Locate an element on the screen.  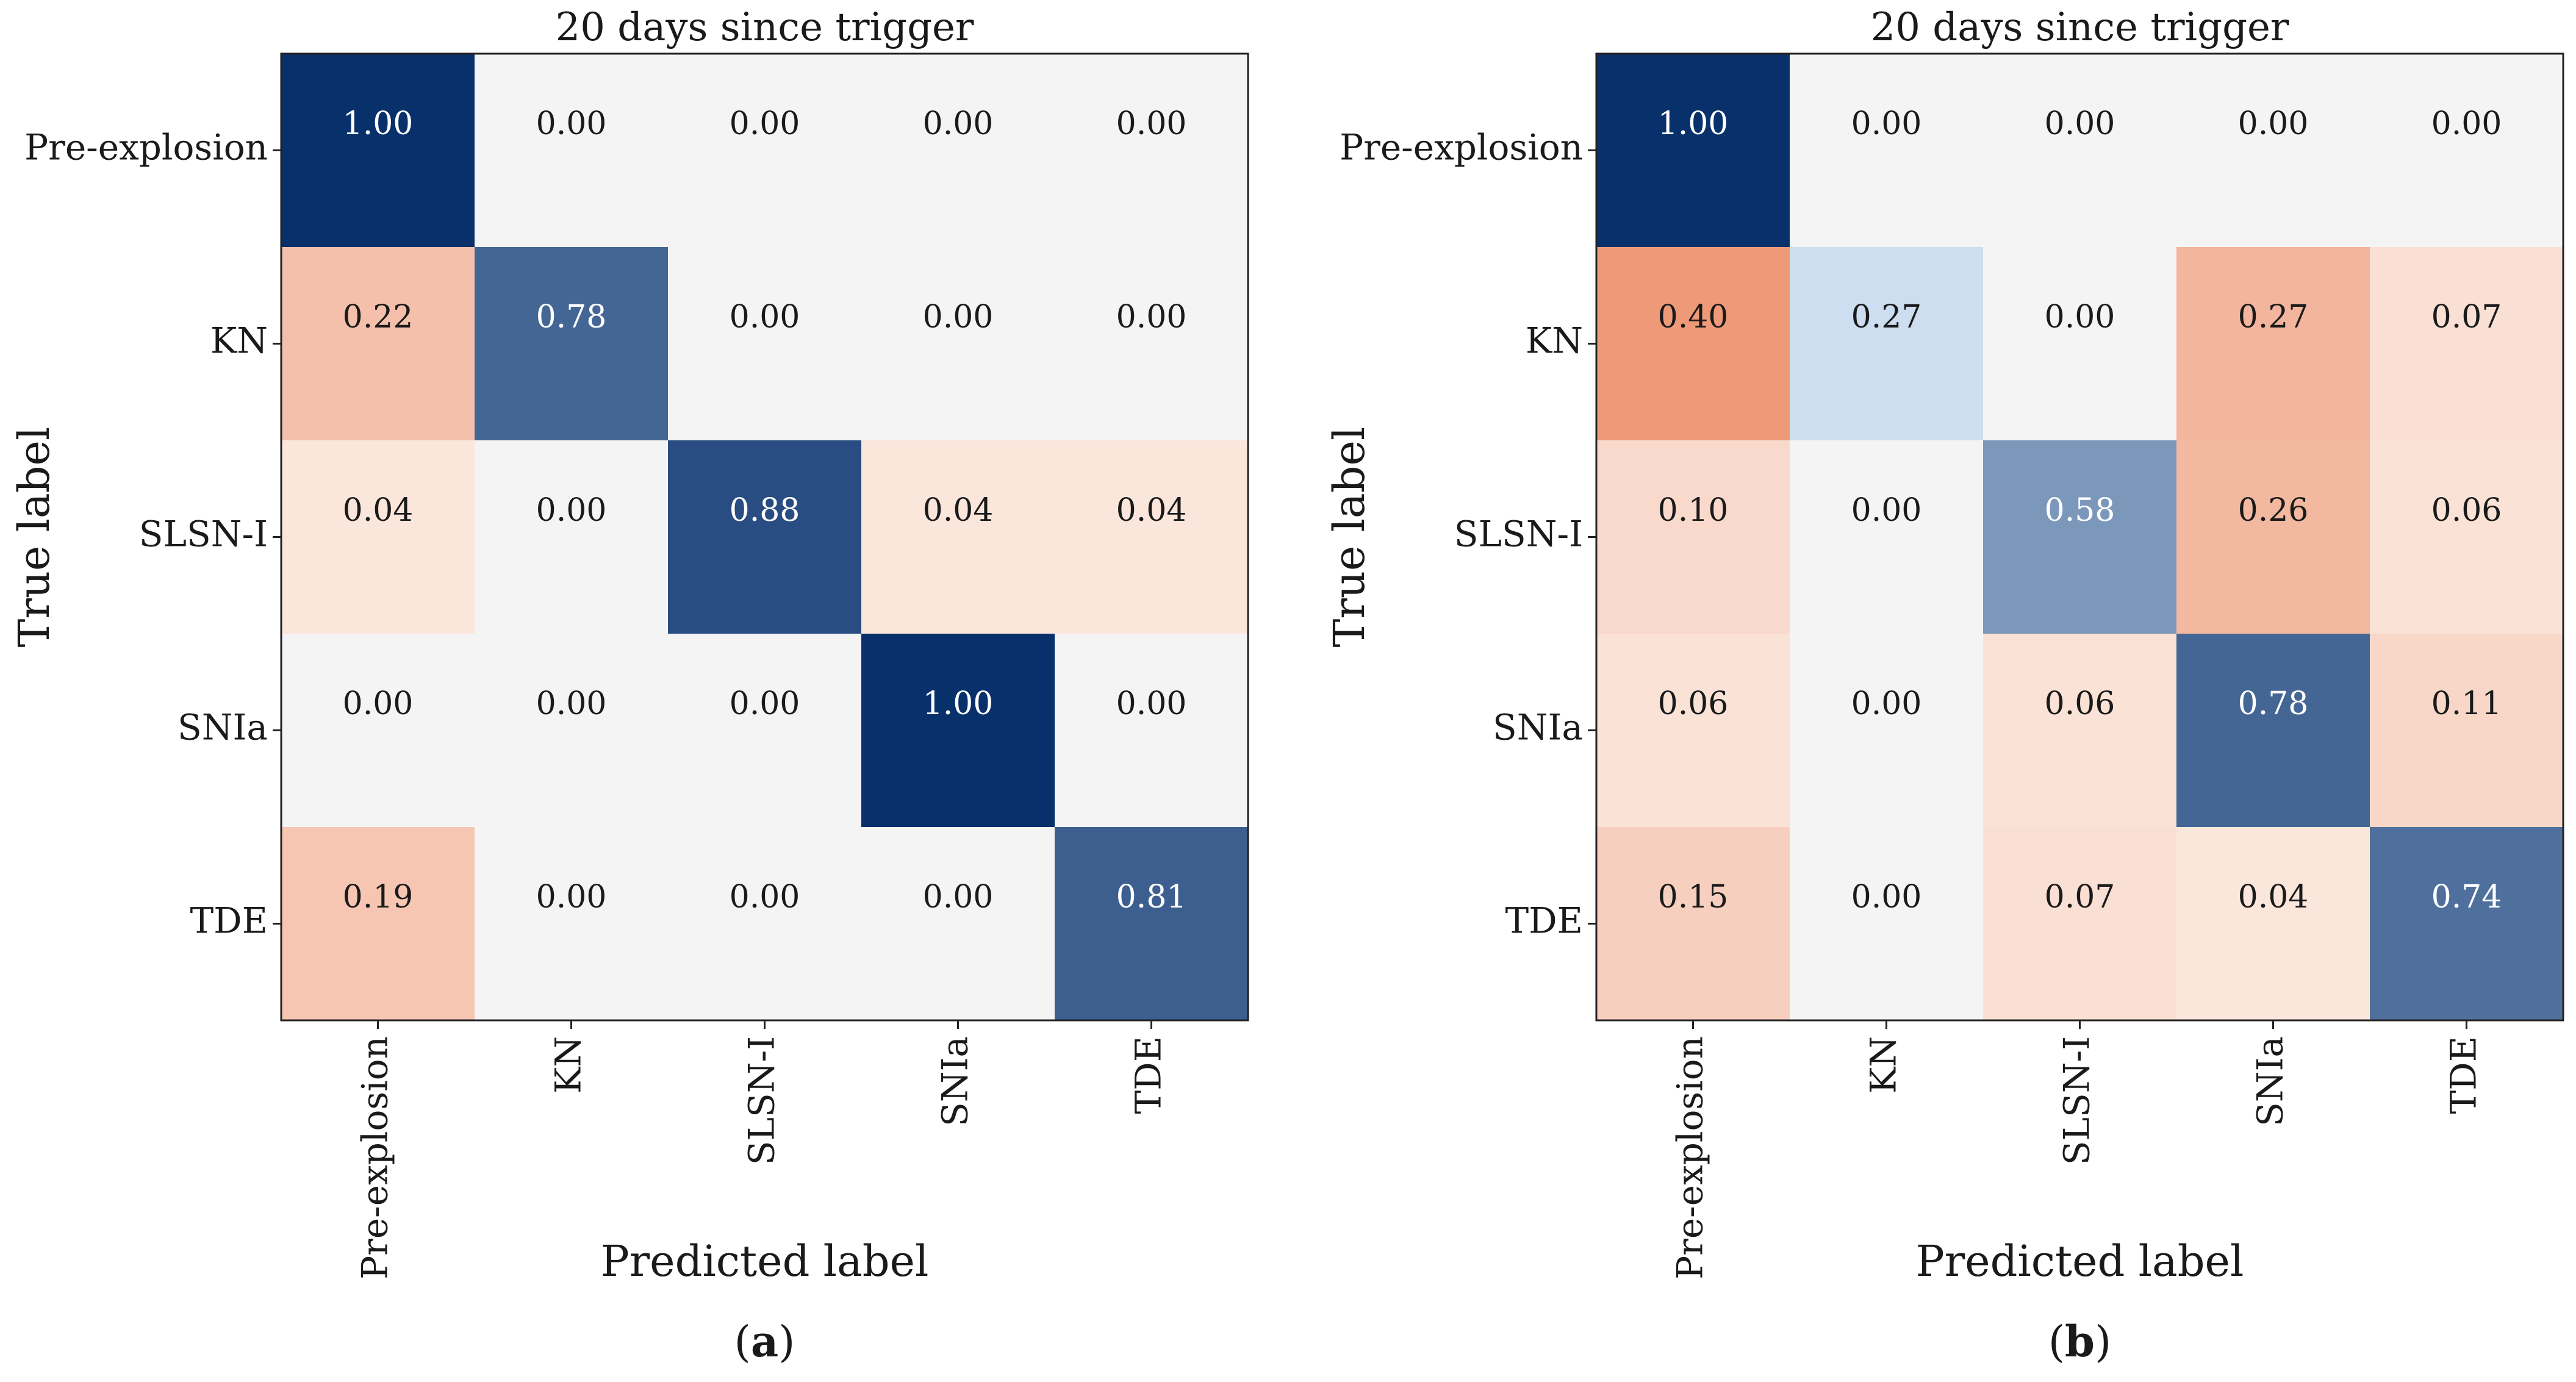
cell-value-label: 0.88 is located at coordinates (765, 510).